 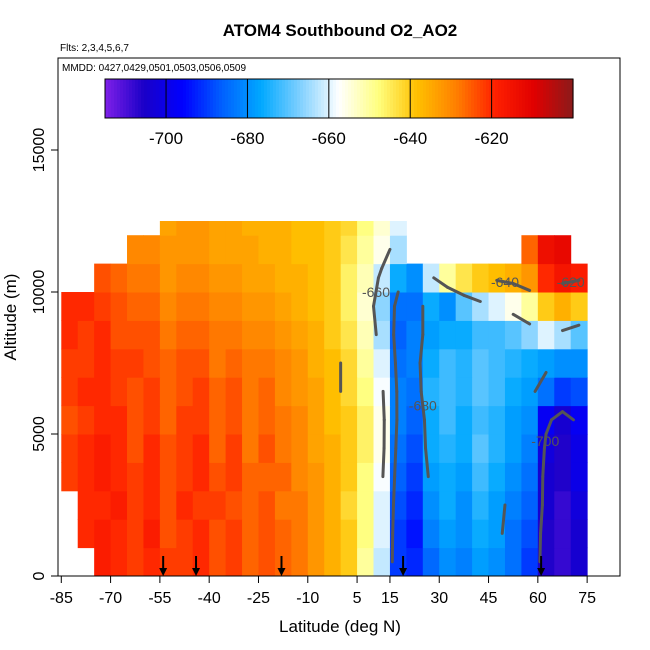 I want to click on x-tick-label: -70, so click(x=110, y=598).